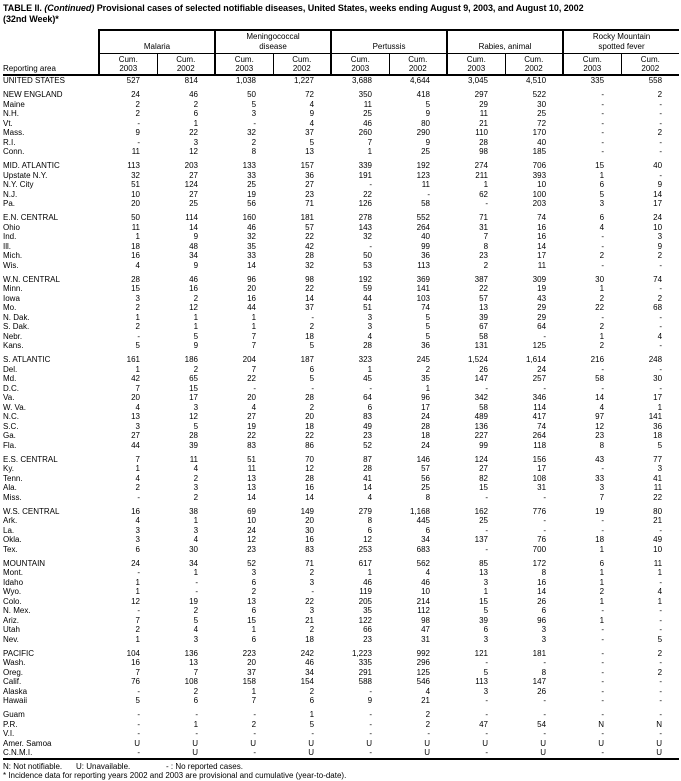 This screenshot has height=781, width=681. Describe the element at coordinates (341, 124) in the screenshot. I see `table-row: Vt. - 1 - 4 46 80 21 72 - -` at that location.